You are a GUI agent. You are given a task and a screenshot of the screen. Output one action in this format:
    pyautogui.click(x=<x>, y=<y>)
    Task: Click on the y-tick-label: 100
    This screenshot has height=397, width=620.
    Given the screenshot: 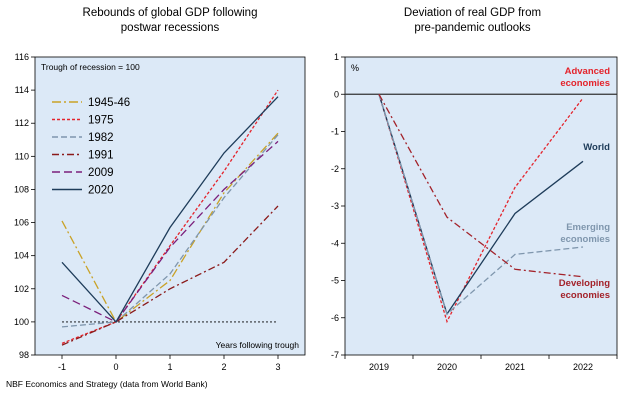 What is the action you would take?
    pyautogui.click(x=21, y=322)
    